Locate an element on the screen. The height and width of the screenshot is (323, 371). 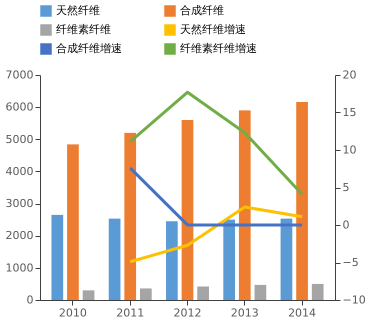
y2-tick-label: 20 is located at coordinates (349, 75).